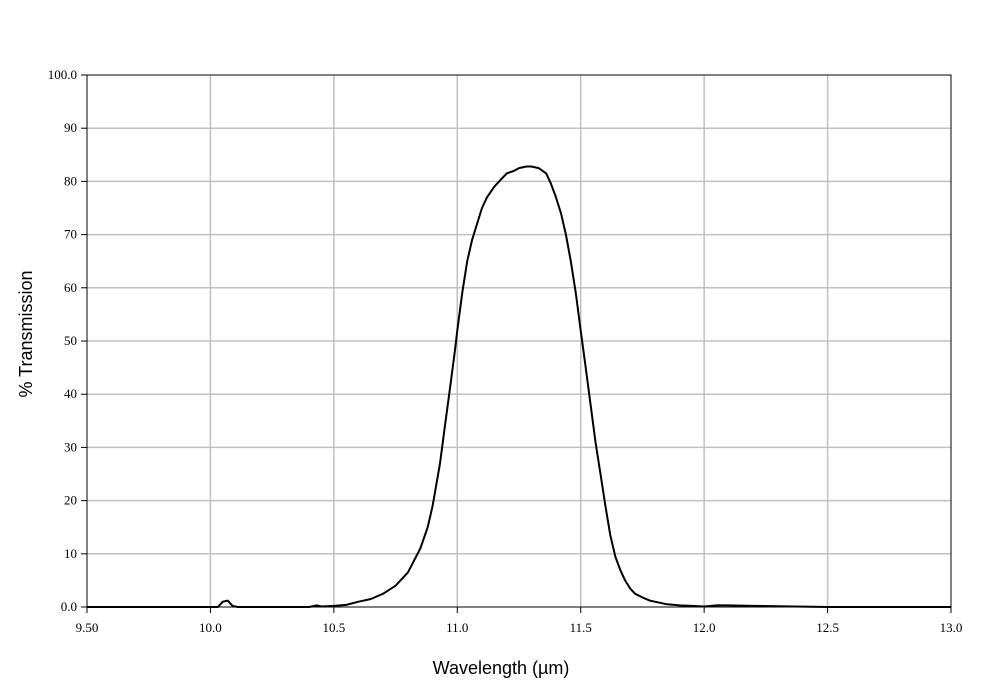  I want to click on y-tick-label: 80, so click(70, 180).